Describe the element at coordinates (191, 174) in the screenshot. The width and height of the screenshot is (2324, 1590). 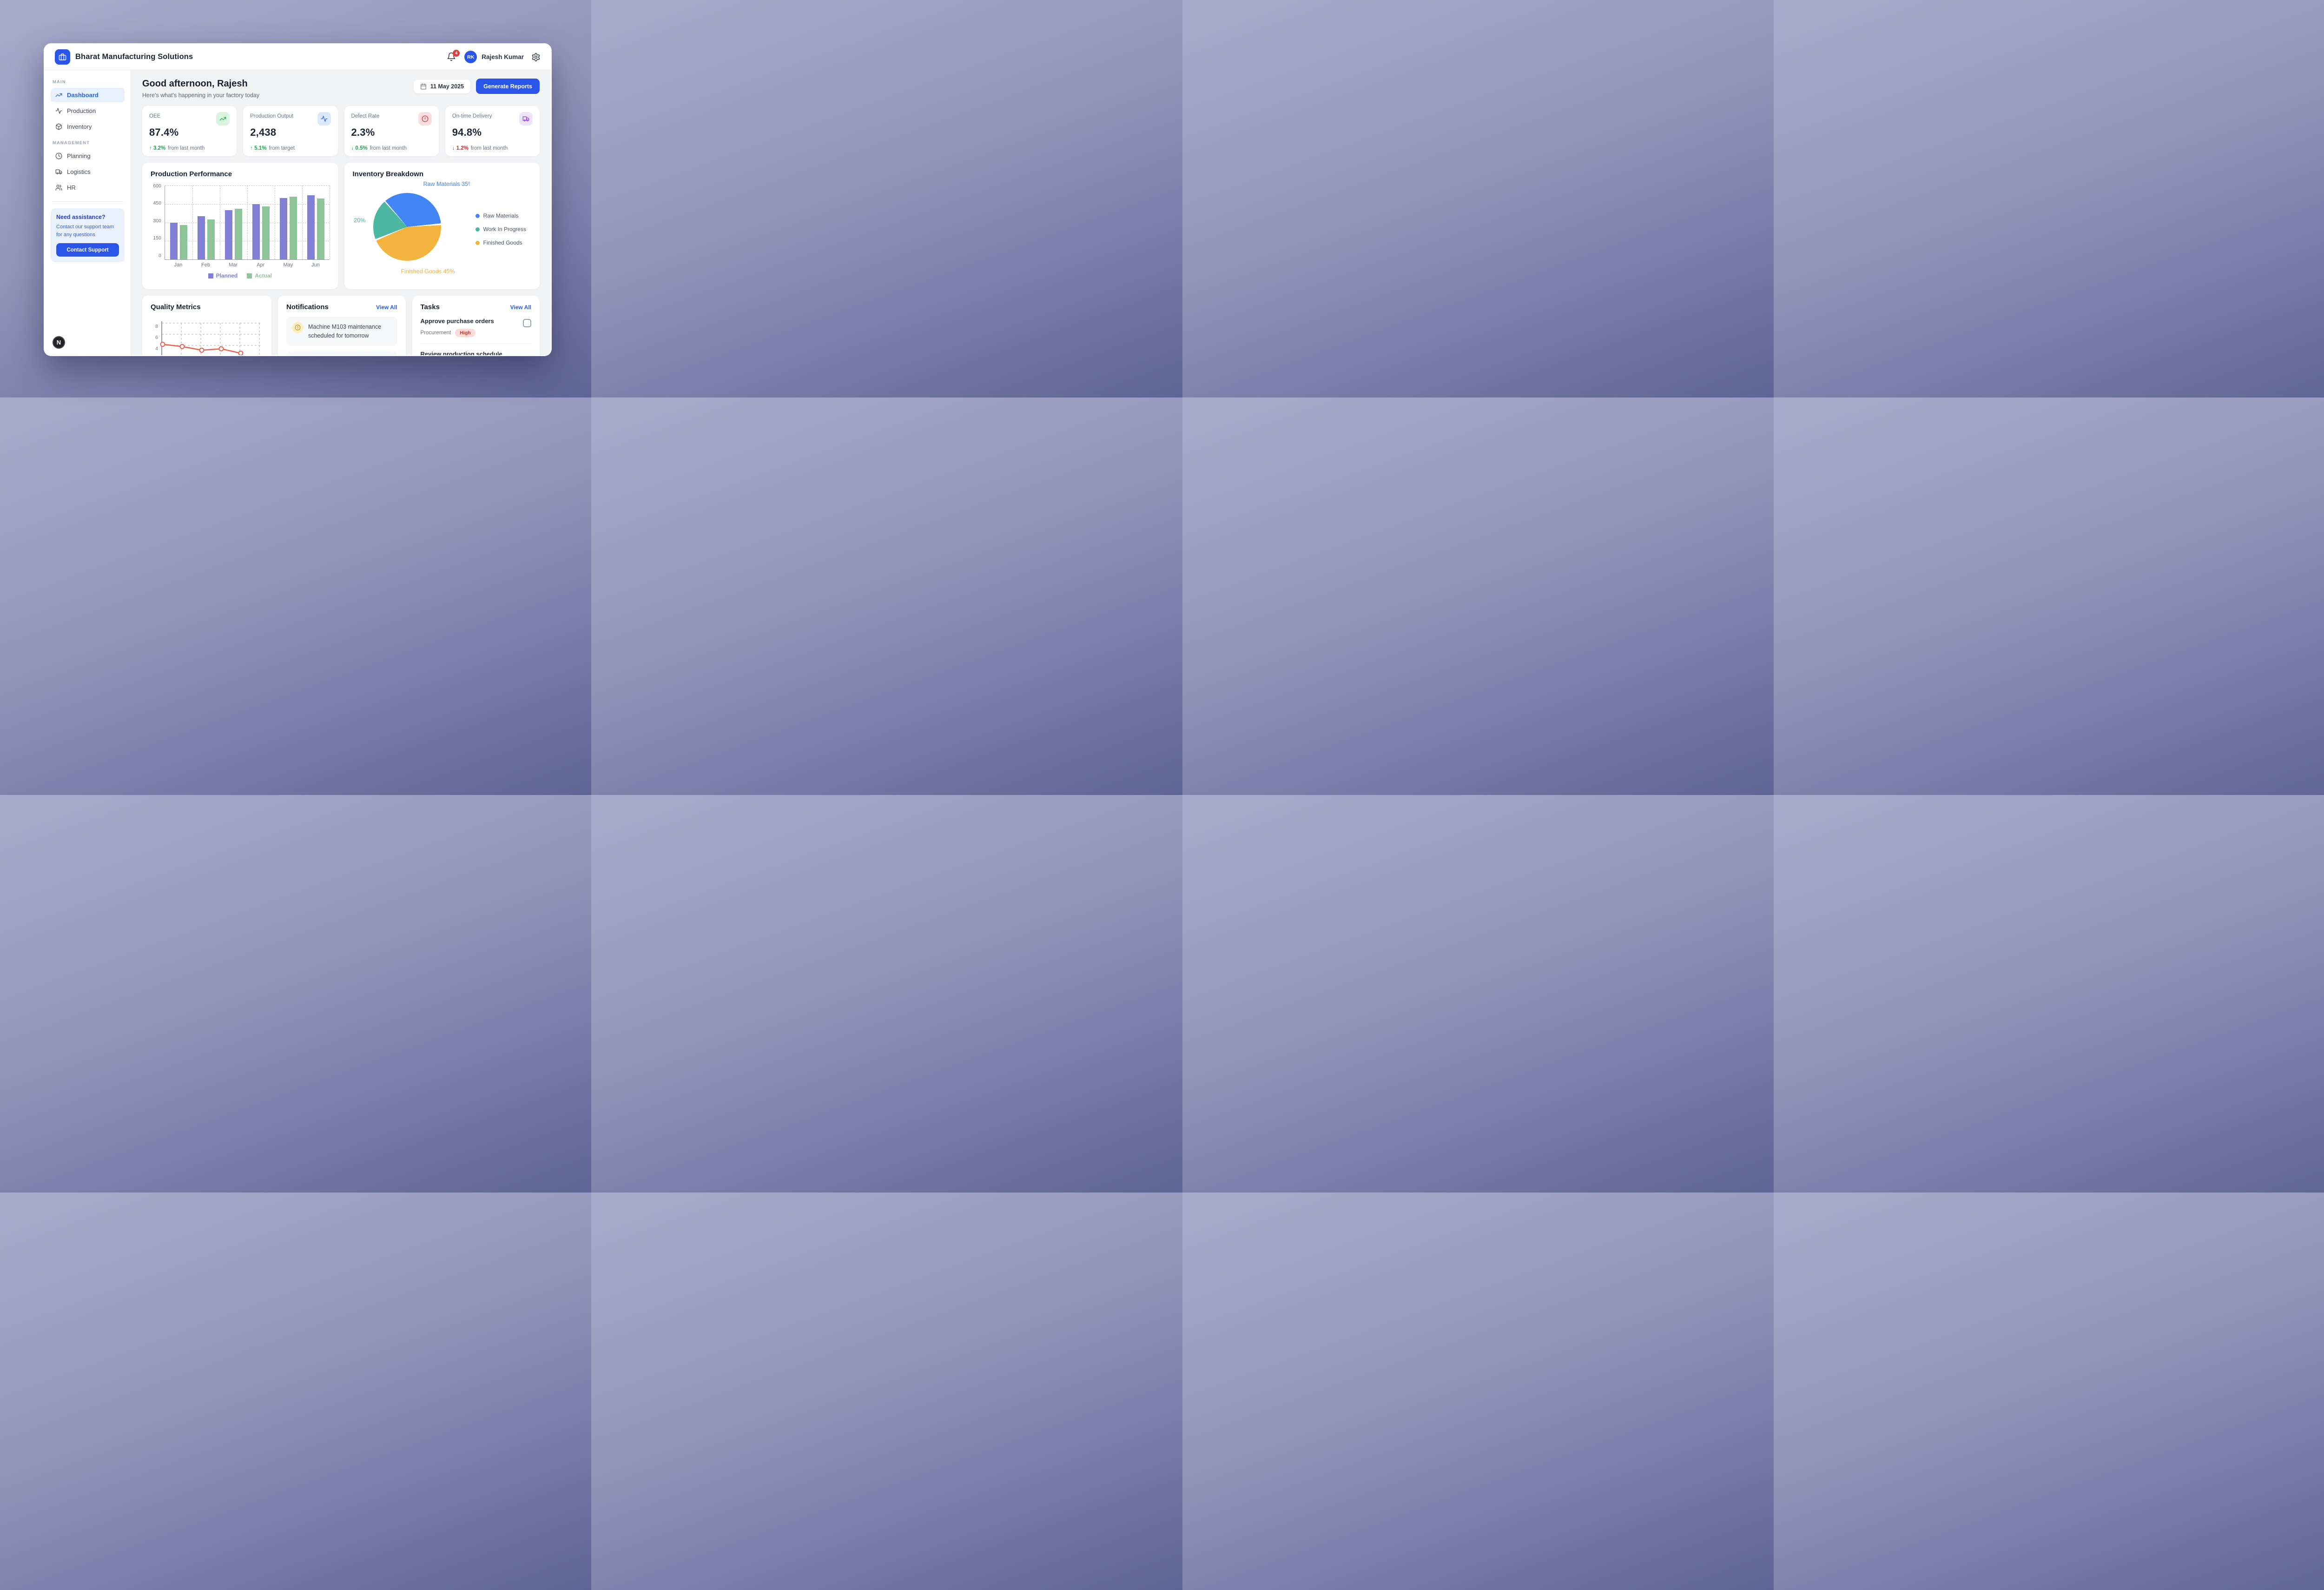
I see `chart-title: Production Performance` at that location.